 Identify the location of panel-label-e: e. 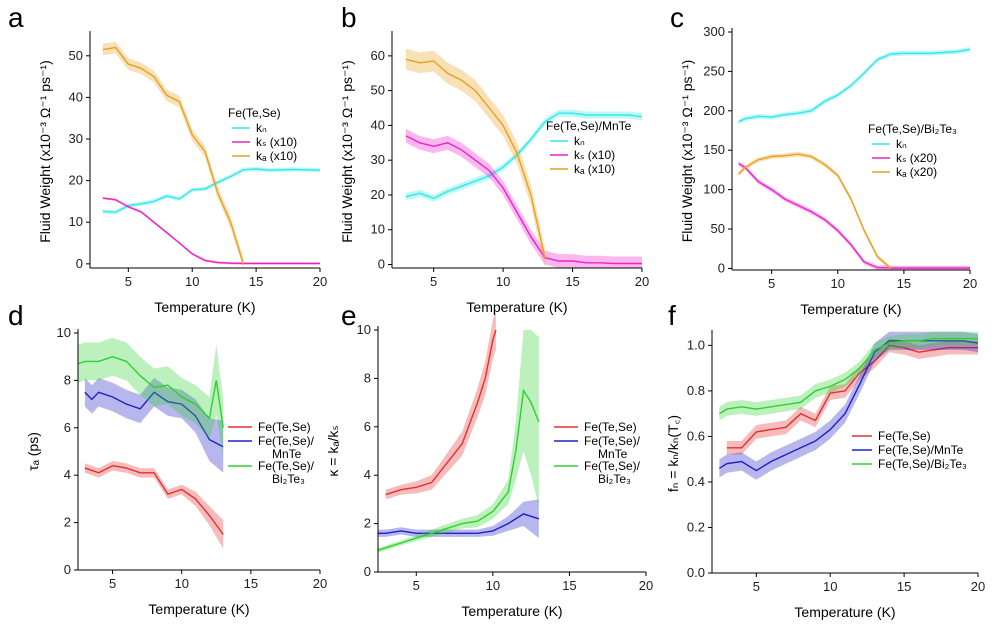
(349, 315).